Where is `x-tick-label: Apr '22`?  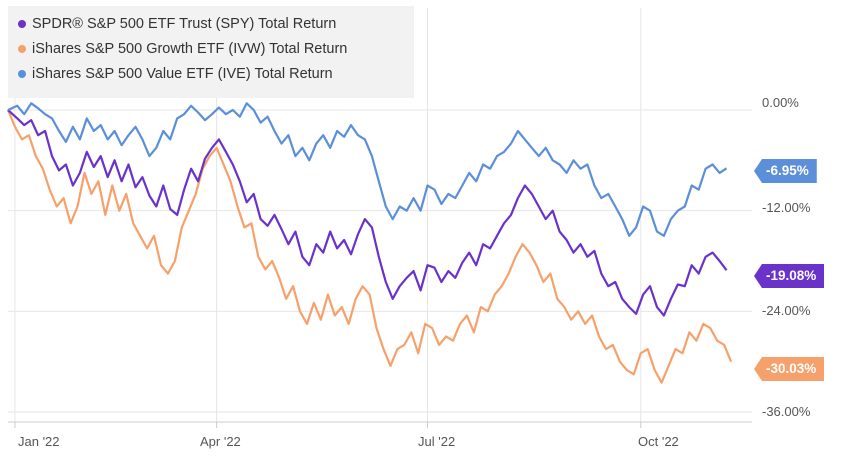 x-tick-label: Apr '22 is located at coordinates (220, 441).